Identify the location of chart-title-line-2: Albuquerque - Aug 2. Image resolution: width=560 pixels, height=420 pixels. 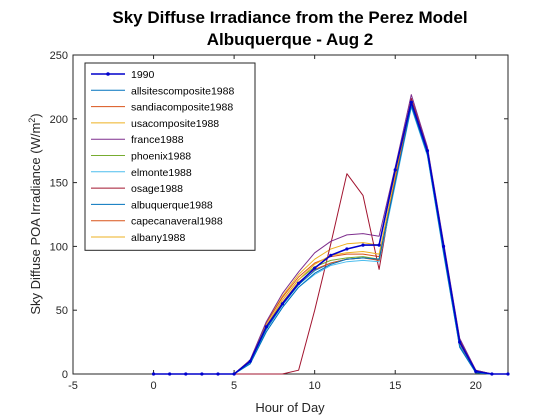
(290, 39).